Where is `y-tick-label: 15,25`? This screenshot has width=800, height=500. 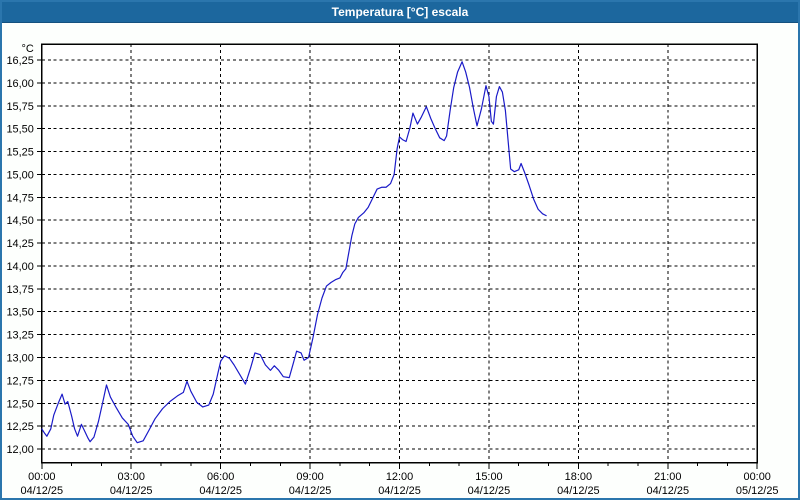
y-tick-label: 15,25 is located at coordinates (19, 153).